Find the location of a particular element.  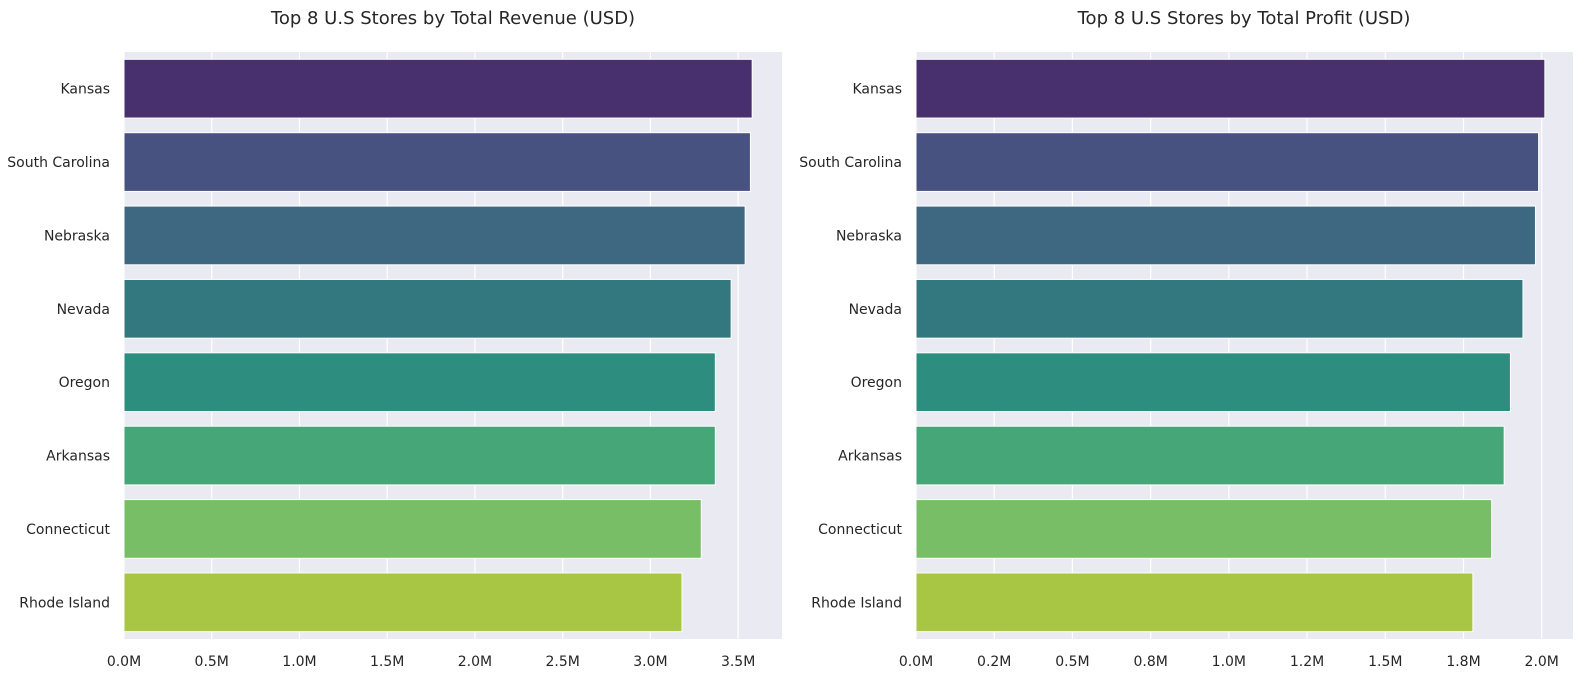

x-tick-label: 0.2M is located at coordinates (994, 662).